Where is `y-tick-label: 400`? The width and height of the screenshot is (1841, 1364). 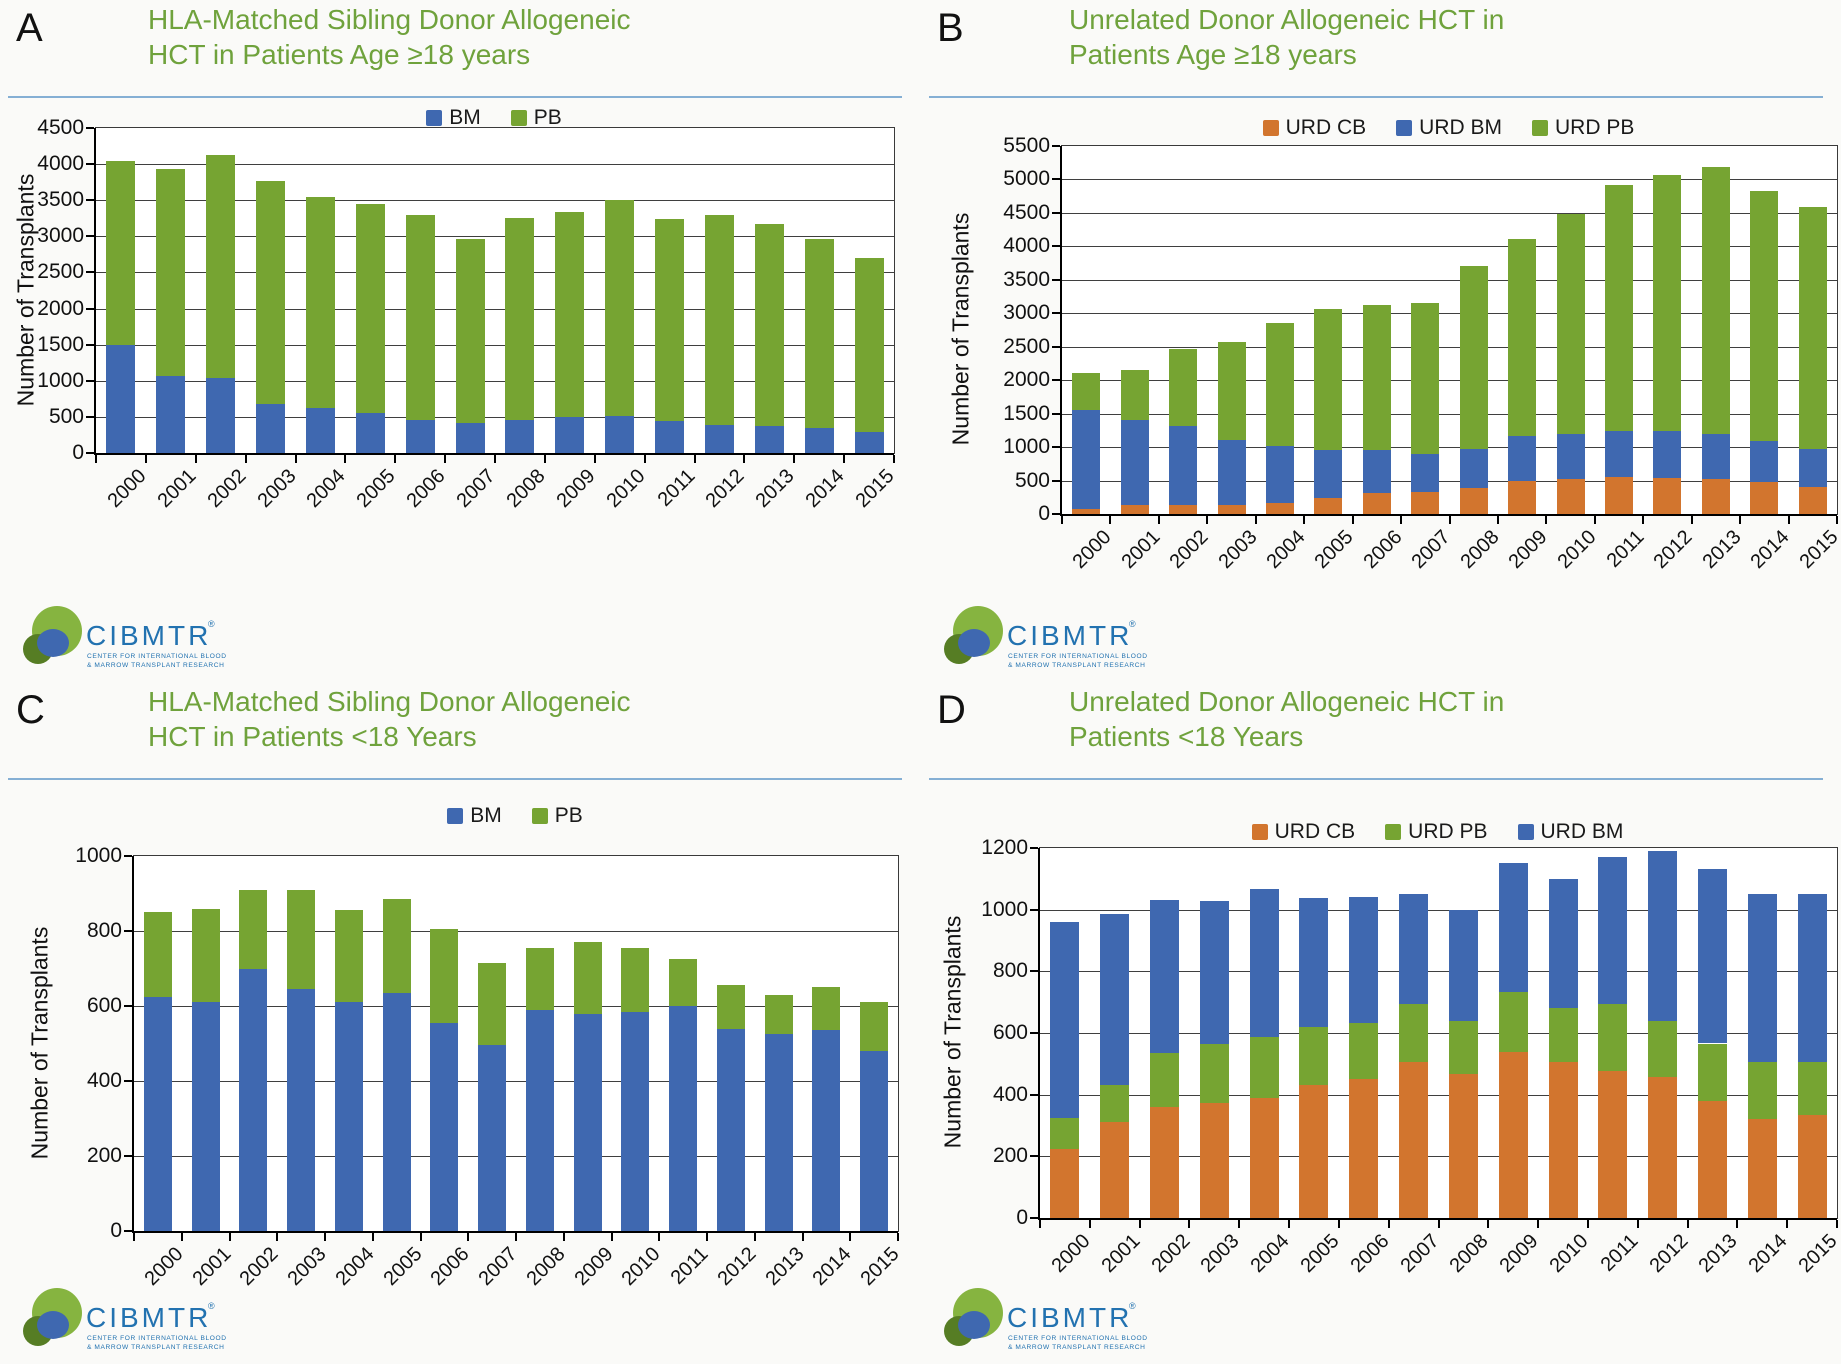
y-tick-label: 400 is located at coordinates (104, 1080).